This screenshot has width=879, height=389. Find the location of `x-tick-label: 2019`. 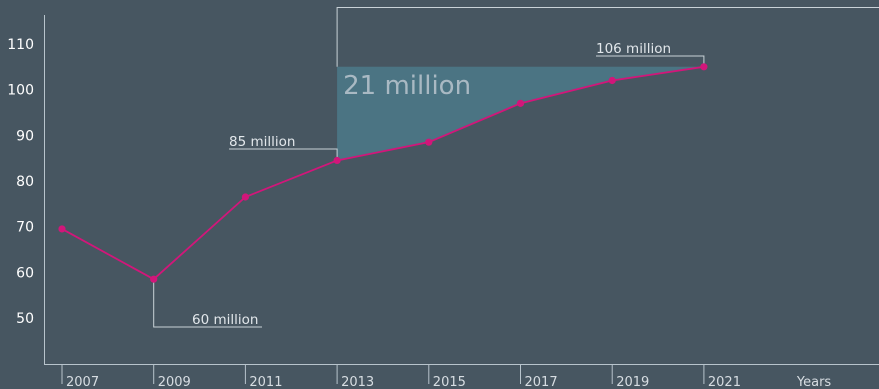

x-tick-label: 2019 is located at coordinates (632, 382).